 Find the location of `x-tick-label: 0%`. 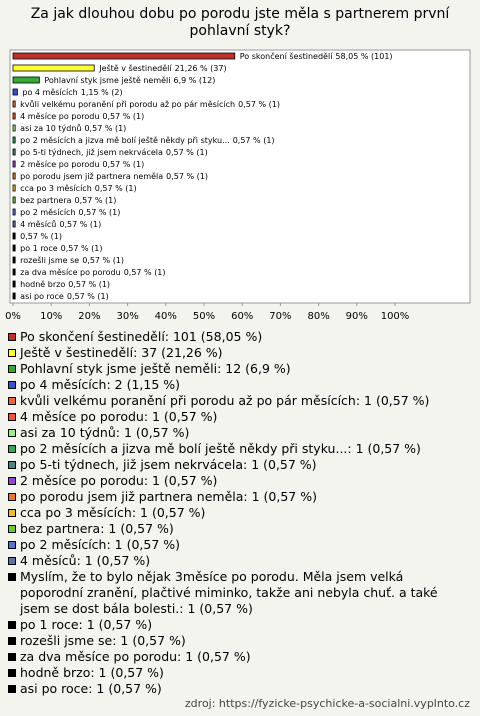

x-tick-label: 0% is located at coordinates (13, 316).